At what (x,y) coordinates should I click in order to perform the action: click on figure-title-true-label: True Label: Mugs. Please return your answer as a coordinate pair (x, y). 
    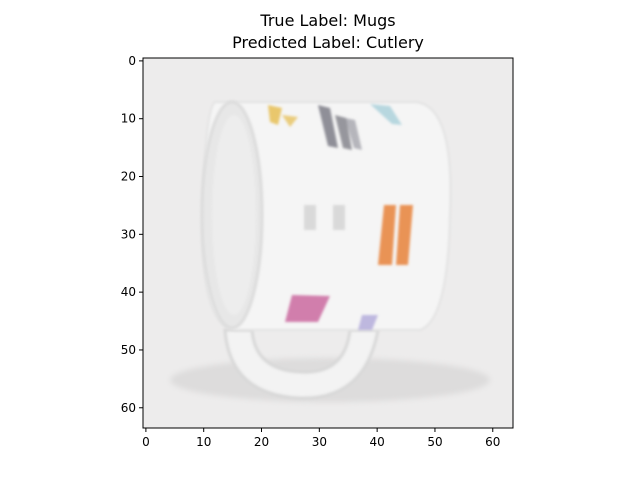
    Looking at the image, I should click on (328, 20).